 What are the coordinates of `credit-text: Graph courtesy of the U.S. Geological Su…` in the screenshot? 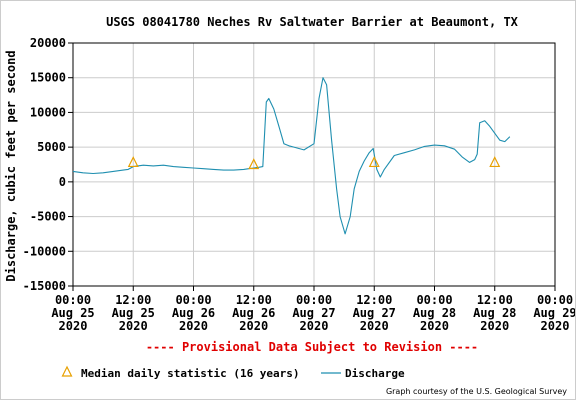 It's located at (476, 391).